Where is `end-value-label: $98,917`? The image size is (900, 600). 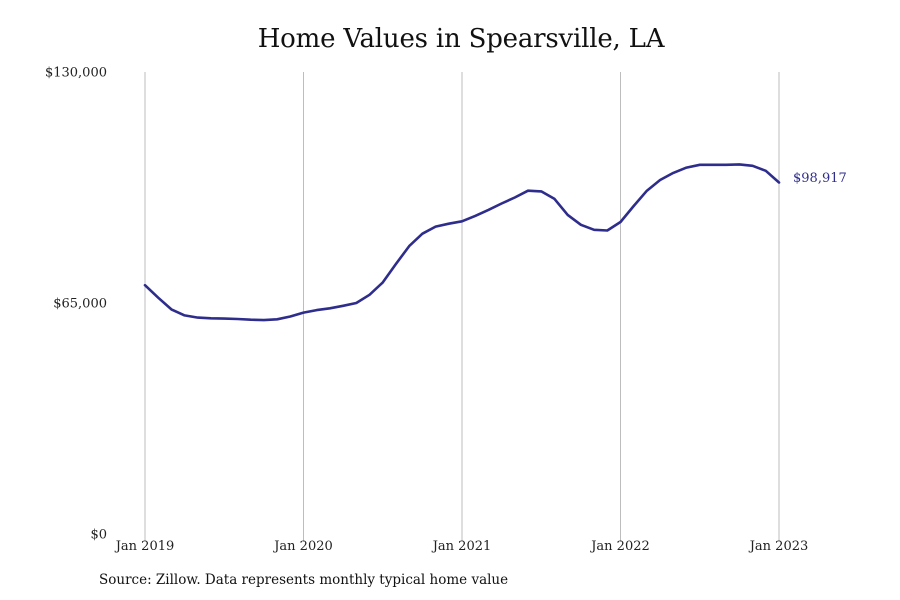
end-value-label: $98,917 is located at coordinates (820, 178).